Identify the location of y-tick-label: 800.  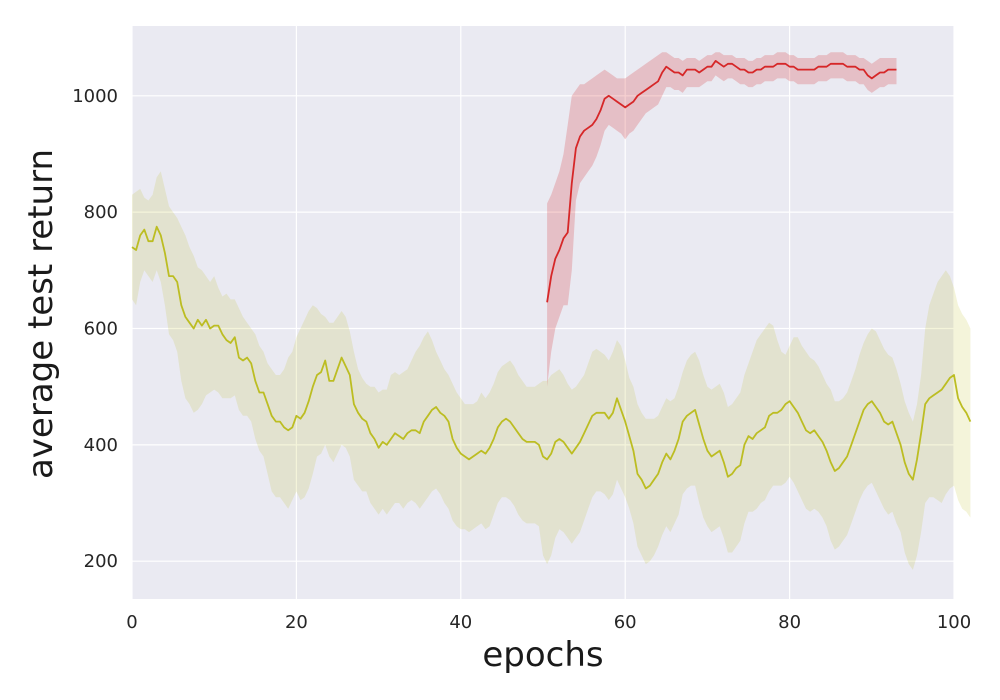
(101, 212).